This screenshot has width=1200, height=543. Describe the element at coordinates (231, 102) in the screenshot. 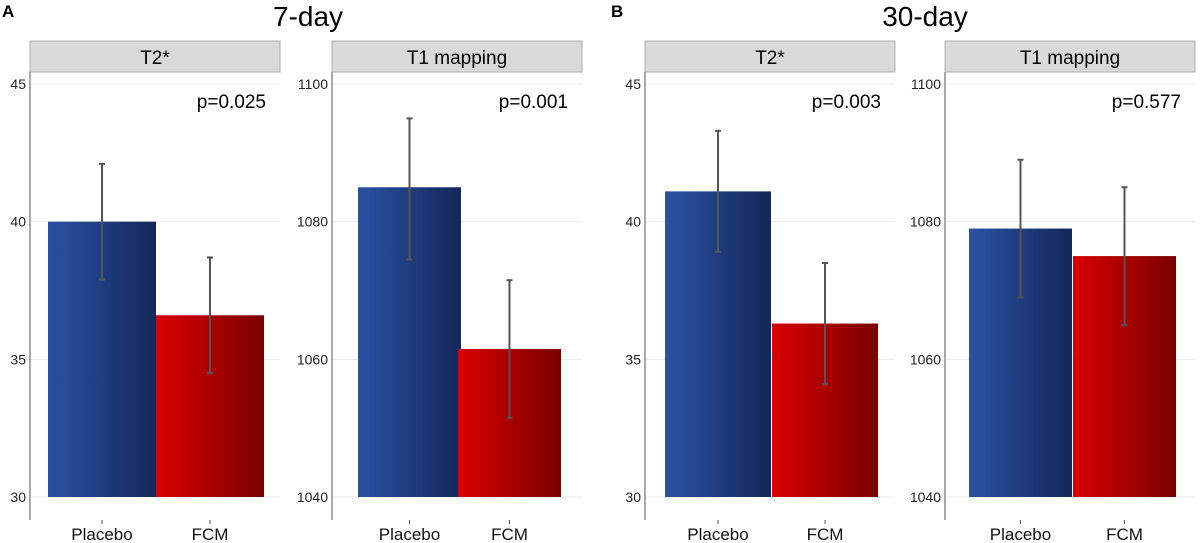

I see `p-value-annotation: p=0.025` at that location.